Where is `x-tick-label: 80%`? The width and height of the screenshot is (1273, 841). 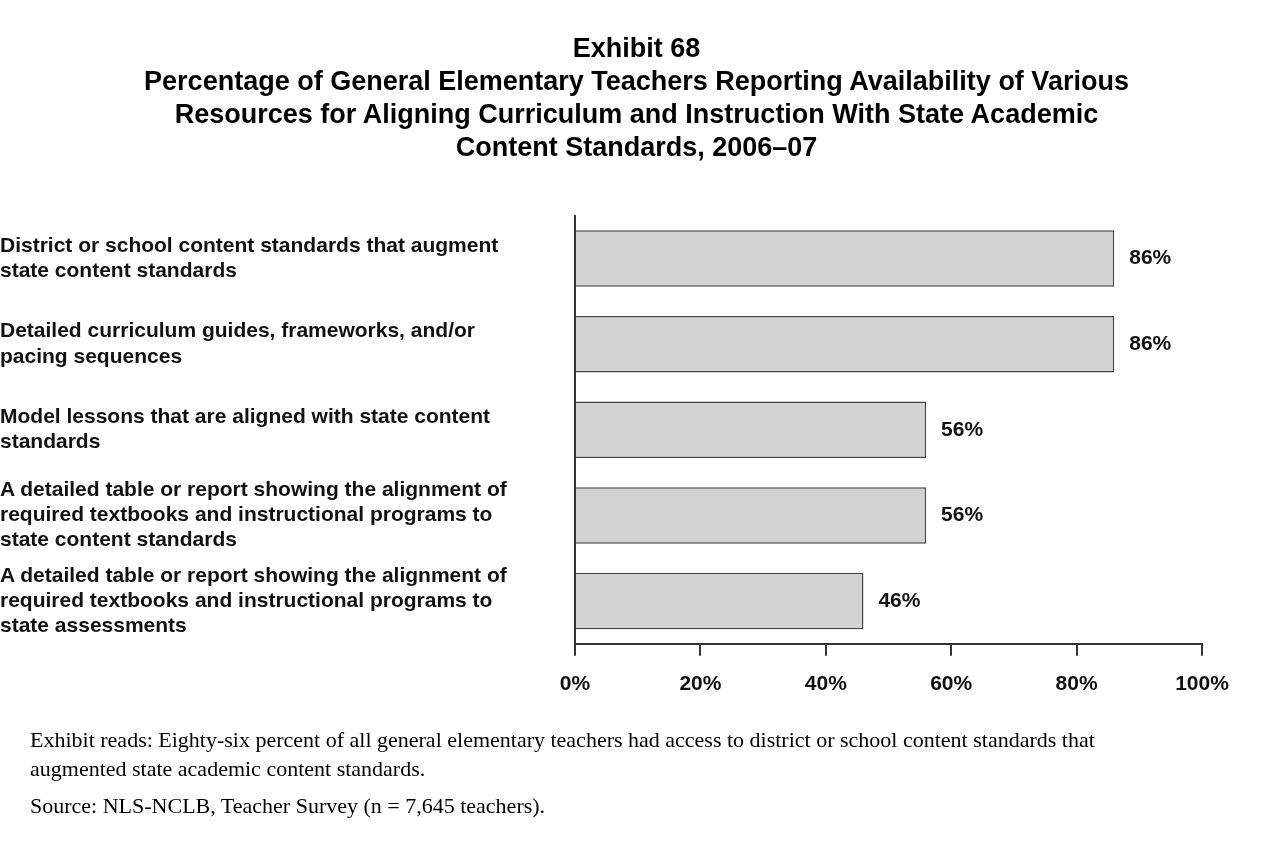 x-tick-label: 80% is located at coordinates (1076, 683).